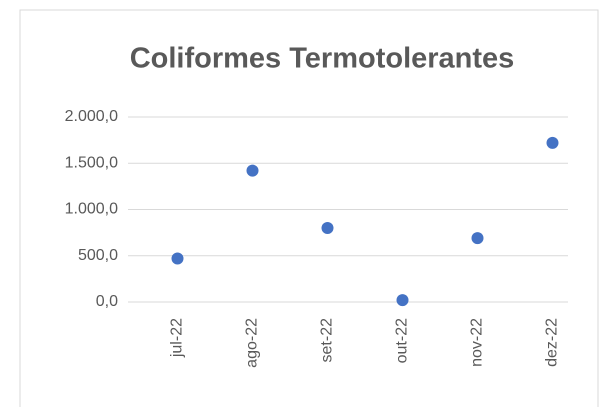 The image size is (607, 407). Describe the element at coordinates (402, 340) in the screenshot. I see `x-tick-label: out-22` at that location.